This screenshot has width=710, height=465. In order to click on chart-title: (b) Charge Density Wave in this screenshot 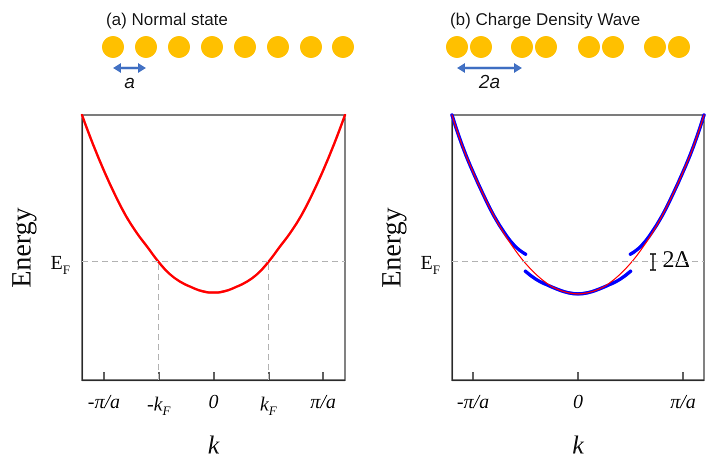, I will do `click(545, 19)`.